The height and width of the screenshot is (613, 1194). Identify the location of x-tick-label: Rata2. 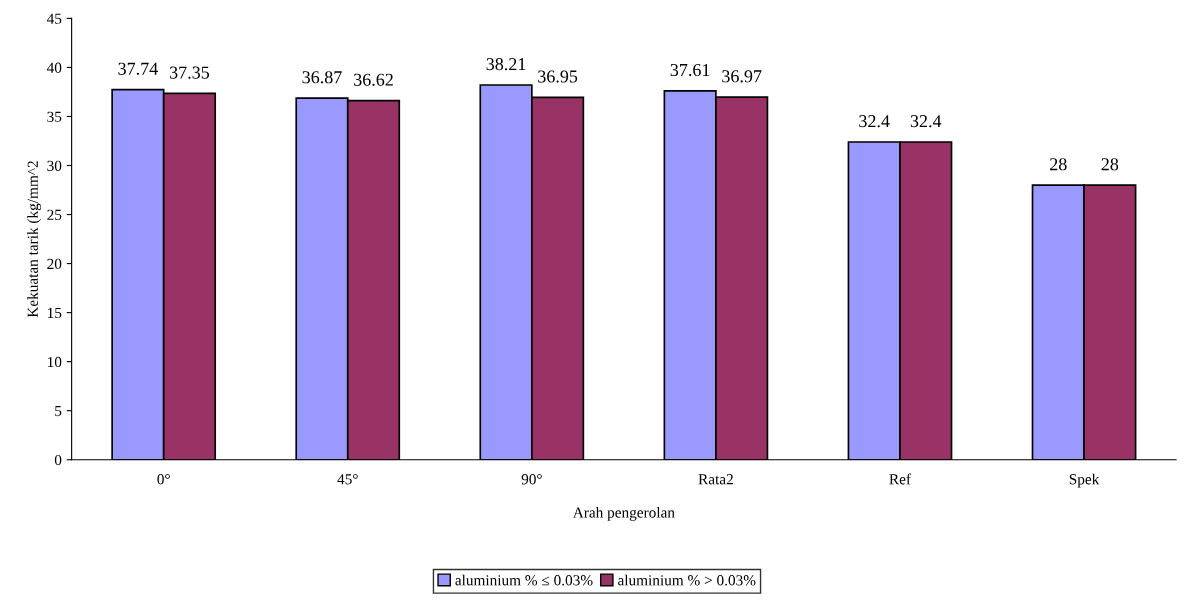
(715, 479).